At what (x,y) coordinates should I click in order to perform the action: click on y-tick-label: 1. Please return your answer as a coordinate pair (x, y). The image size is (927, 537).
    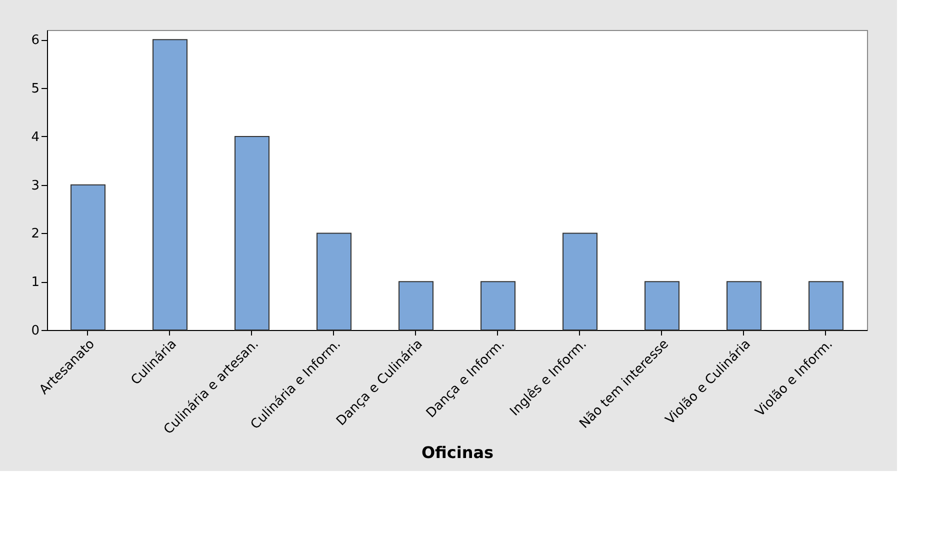
    Looking at the image, I should click on (35, 282).